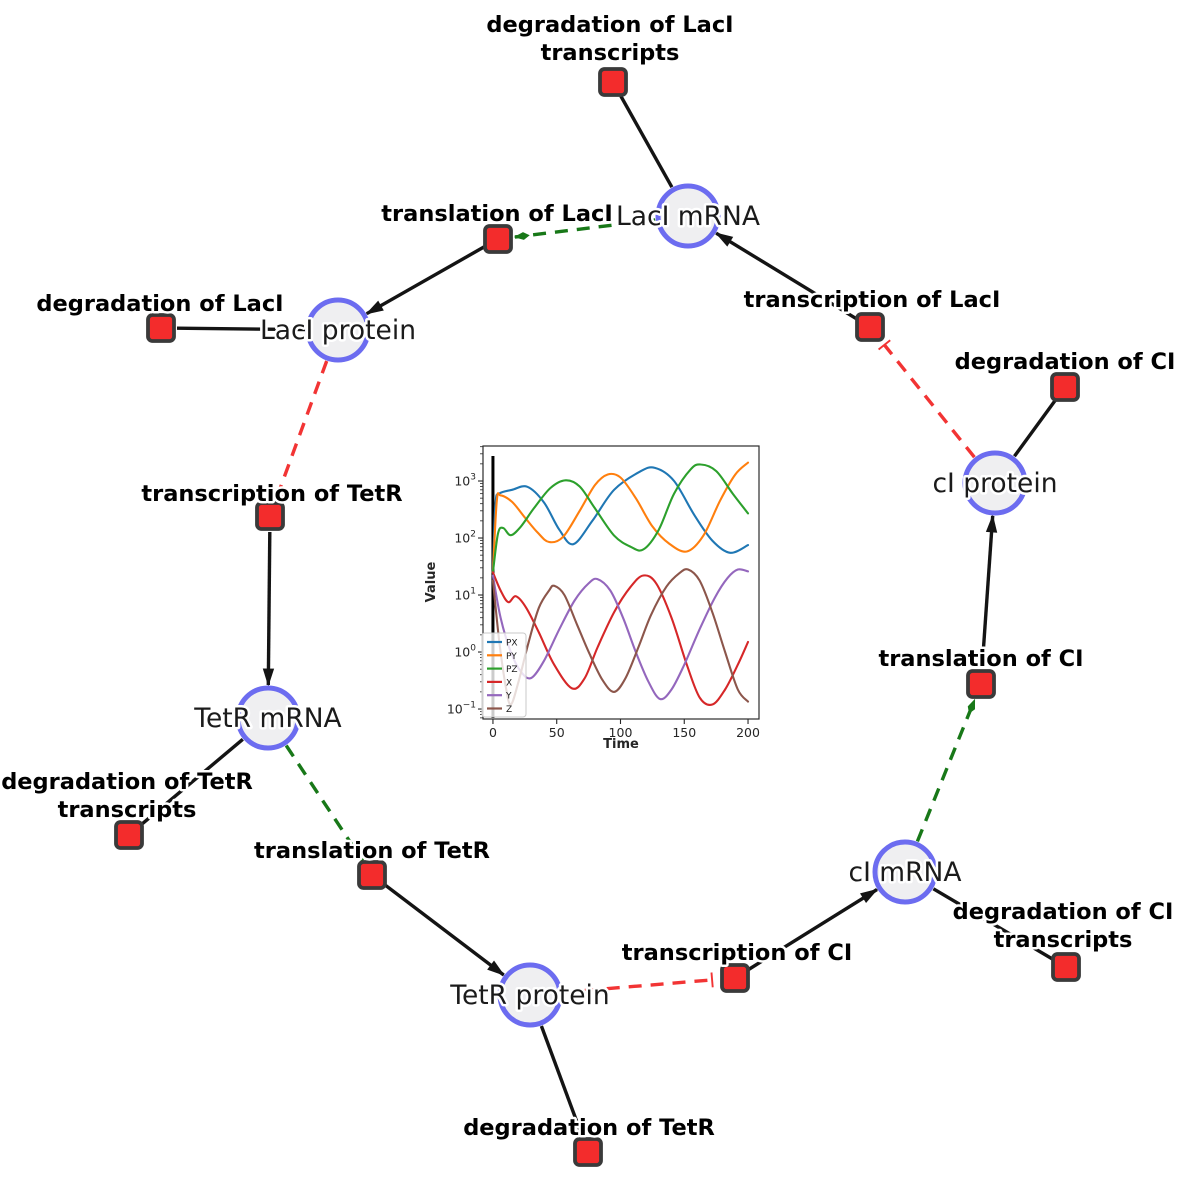  I want to click on legend-label-Z: Z, so click(509, 710).